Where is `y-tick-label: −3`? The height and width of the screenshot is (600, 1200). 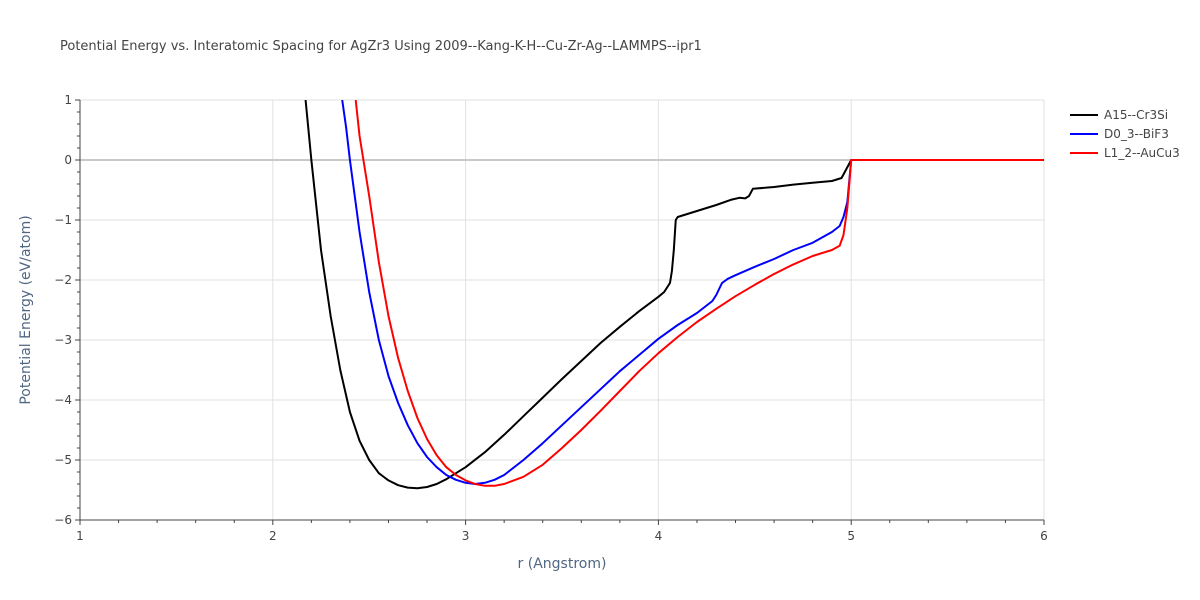 y-tick-label: −3 is located at coordinates (63, 340).